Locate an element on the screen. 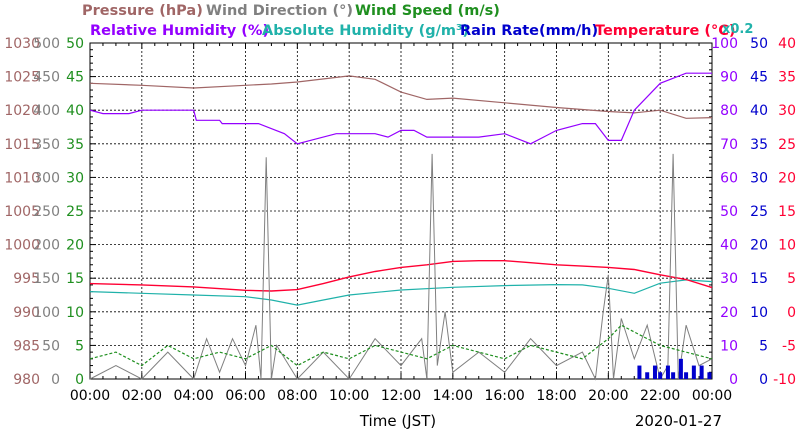 The height and width of the screenshot is (434, 800). y-tick-label-pressure: 1025 is located at coordinates (22, 78).